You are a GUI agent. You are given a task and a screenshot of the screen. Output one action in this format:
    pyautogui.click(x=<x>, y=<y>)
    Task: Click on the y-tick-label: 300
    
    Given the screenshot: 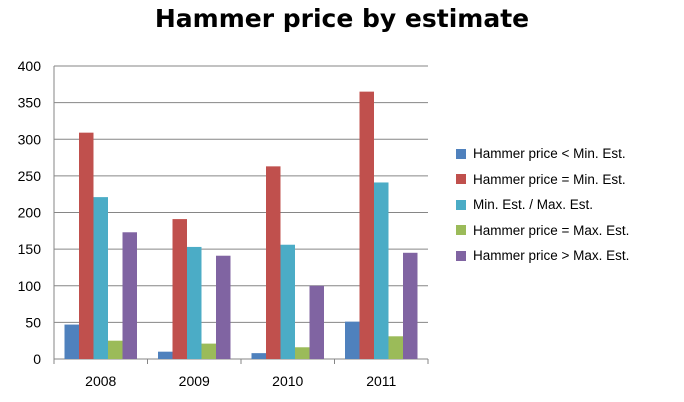 What is the action you would take?
    pyautogui.click(x=30, y=139)
    